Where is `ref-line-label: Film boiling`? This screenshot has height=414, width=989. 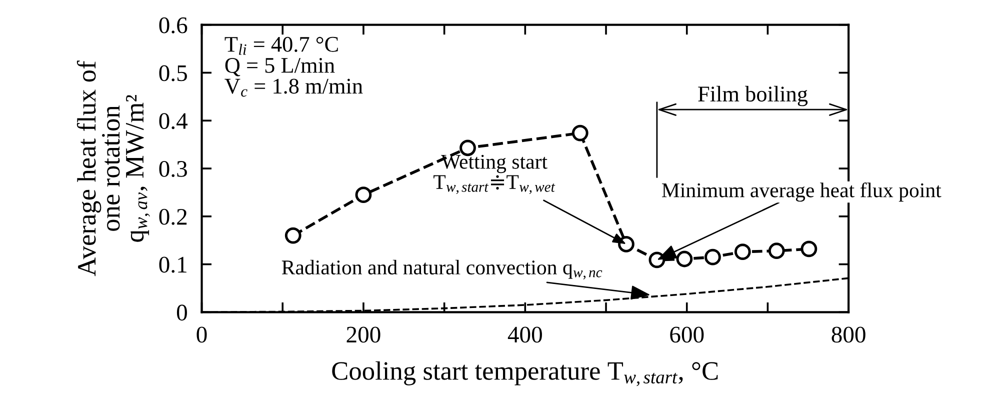 ref-line-label: Film boiling is located at coordinates (753, 96).